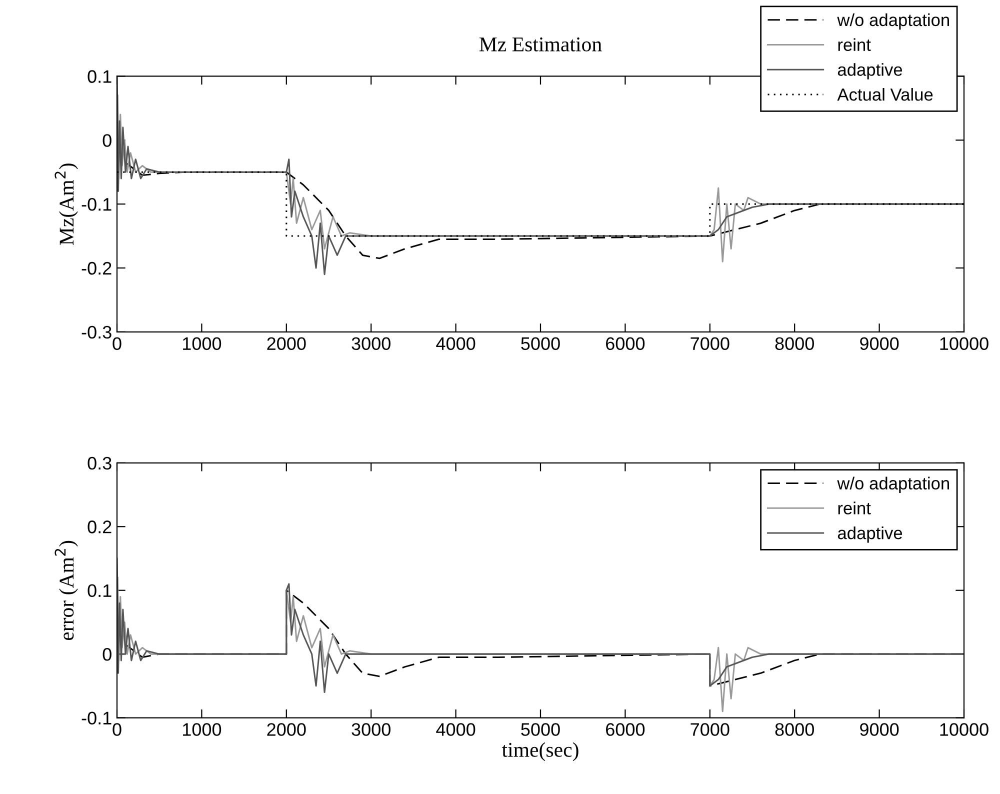 The width and height of the screenshot is (1000, 794). What do you see at coordinates (100, 463) in the screenshot?
I see `y-tick-label: 0.3` at bounding box center [100, 463].